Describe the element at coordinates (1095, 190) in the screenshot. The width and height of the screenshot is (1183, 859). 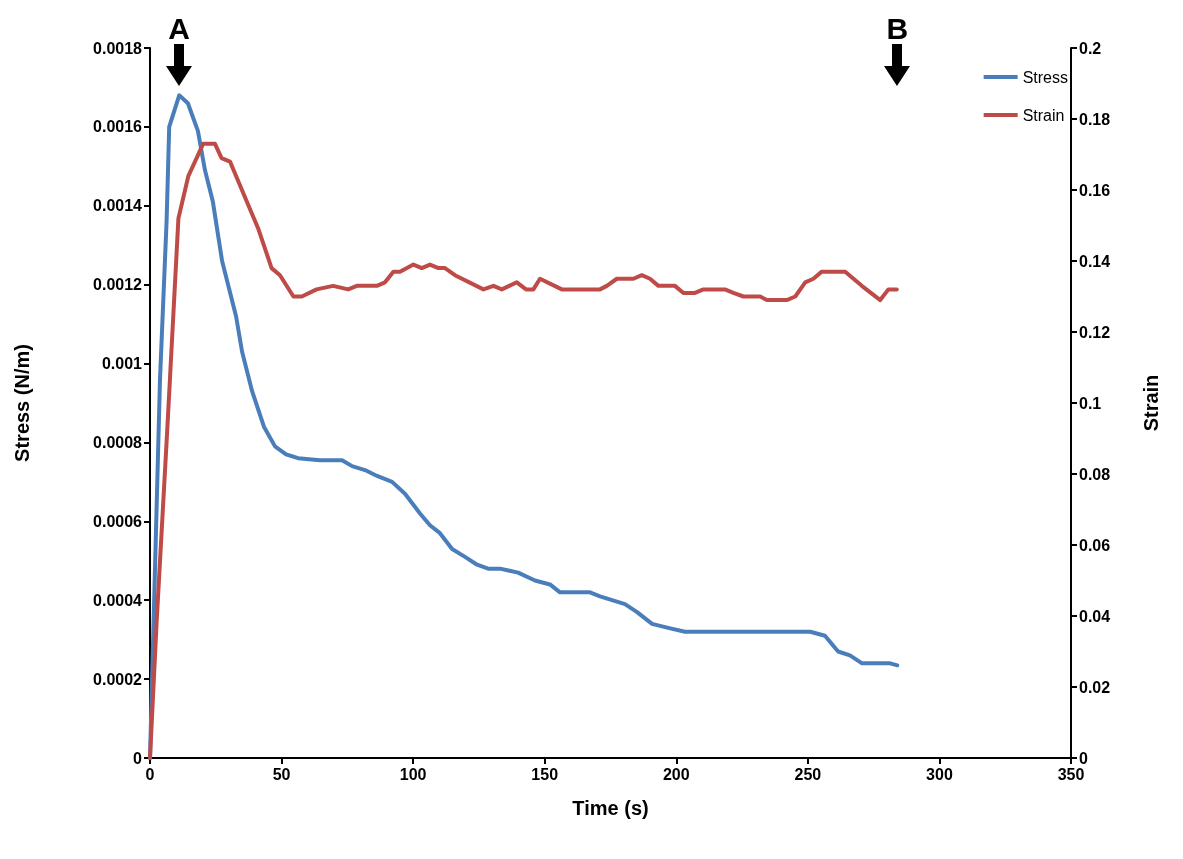
I see `y2-tick-label: 0.16` at that location.